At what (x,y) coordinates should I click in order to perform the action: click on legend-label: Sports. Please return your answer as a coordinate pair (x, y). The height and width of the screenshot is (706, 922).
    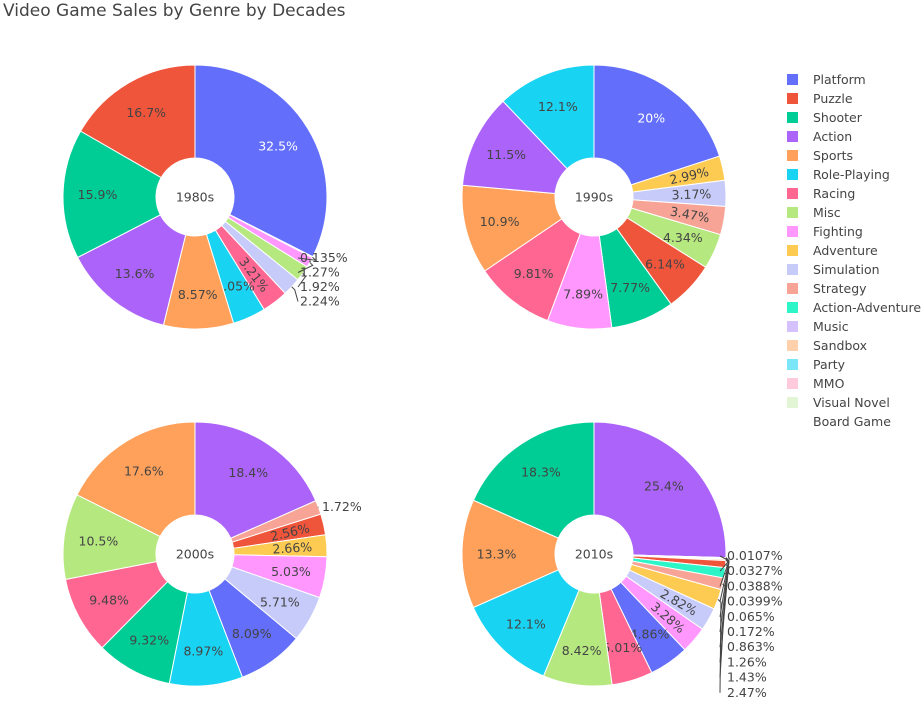
    Looking at the image, I should click on (833, 155).